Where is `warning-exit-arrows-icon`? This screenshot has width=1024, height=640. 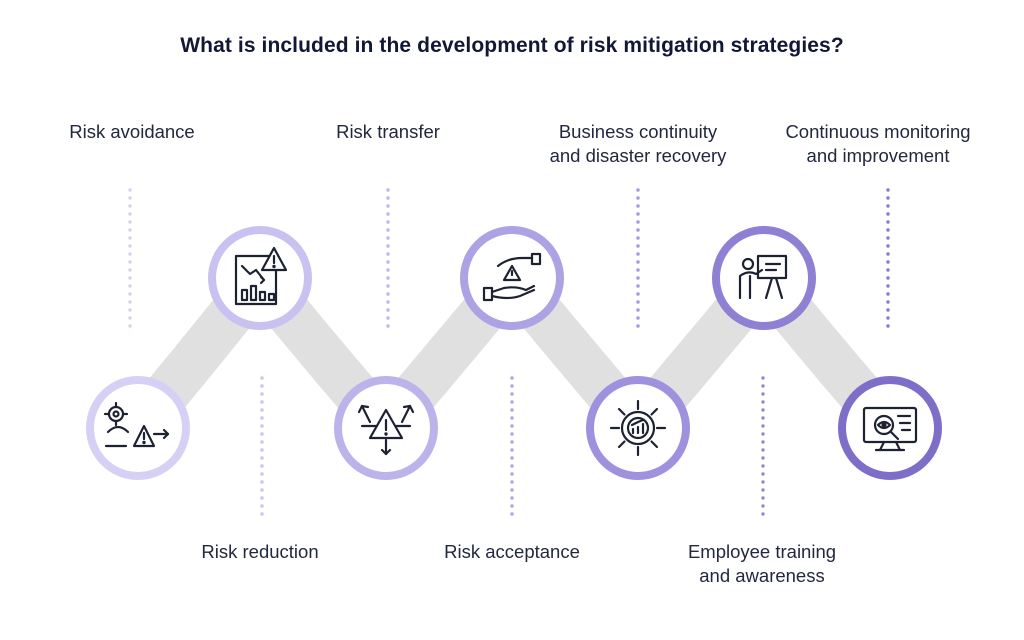
warning-exit-arrows-icon is located at coordinates (386, 430).